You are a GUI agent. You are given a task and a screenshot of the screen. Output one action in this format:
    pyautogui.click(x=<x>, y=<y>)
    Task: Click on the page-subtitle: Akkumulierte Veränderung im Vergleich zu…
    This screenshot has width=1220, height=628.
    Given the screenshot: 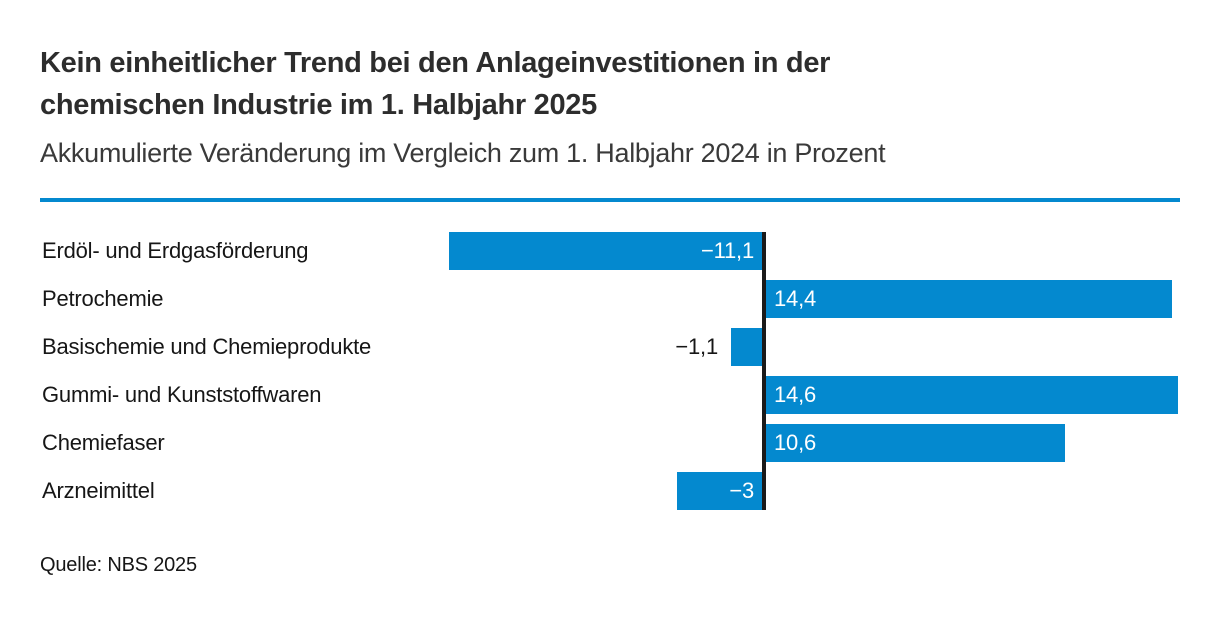 What is the action you would take?
    pyautogui.click(x=463, y=153)
    